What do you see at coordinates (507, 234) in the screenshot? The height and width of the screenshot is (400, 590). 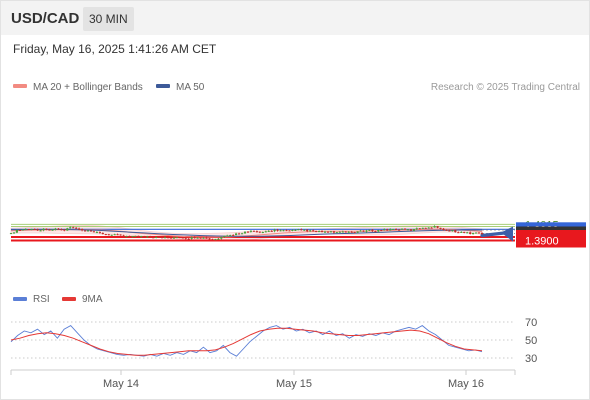 I see `forecast-arrow-head` at bounding box center [507, 234].